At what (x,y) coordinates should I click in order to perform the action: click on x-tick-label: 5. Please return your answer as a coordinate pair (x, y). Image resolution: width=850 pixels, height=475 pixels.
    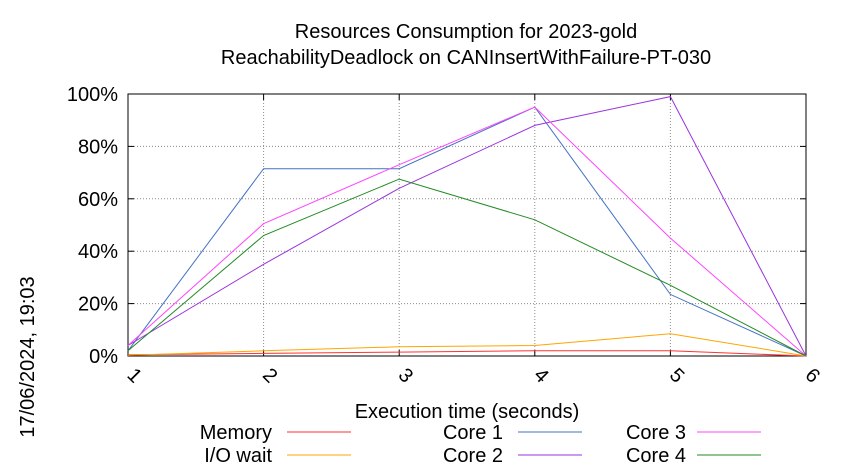
    Looking at the image, I should click on (676, 375).